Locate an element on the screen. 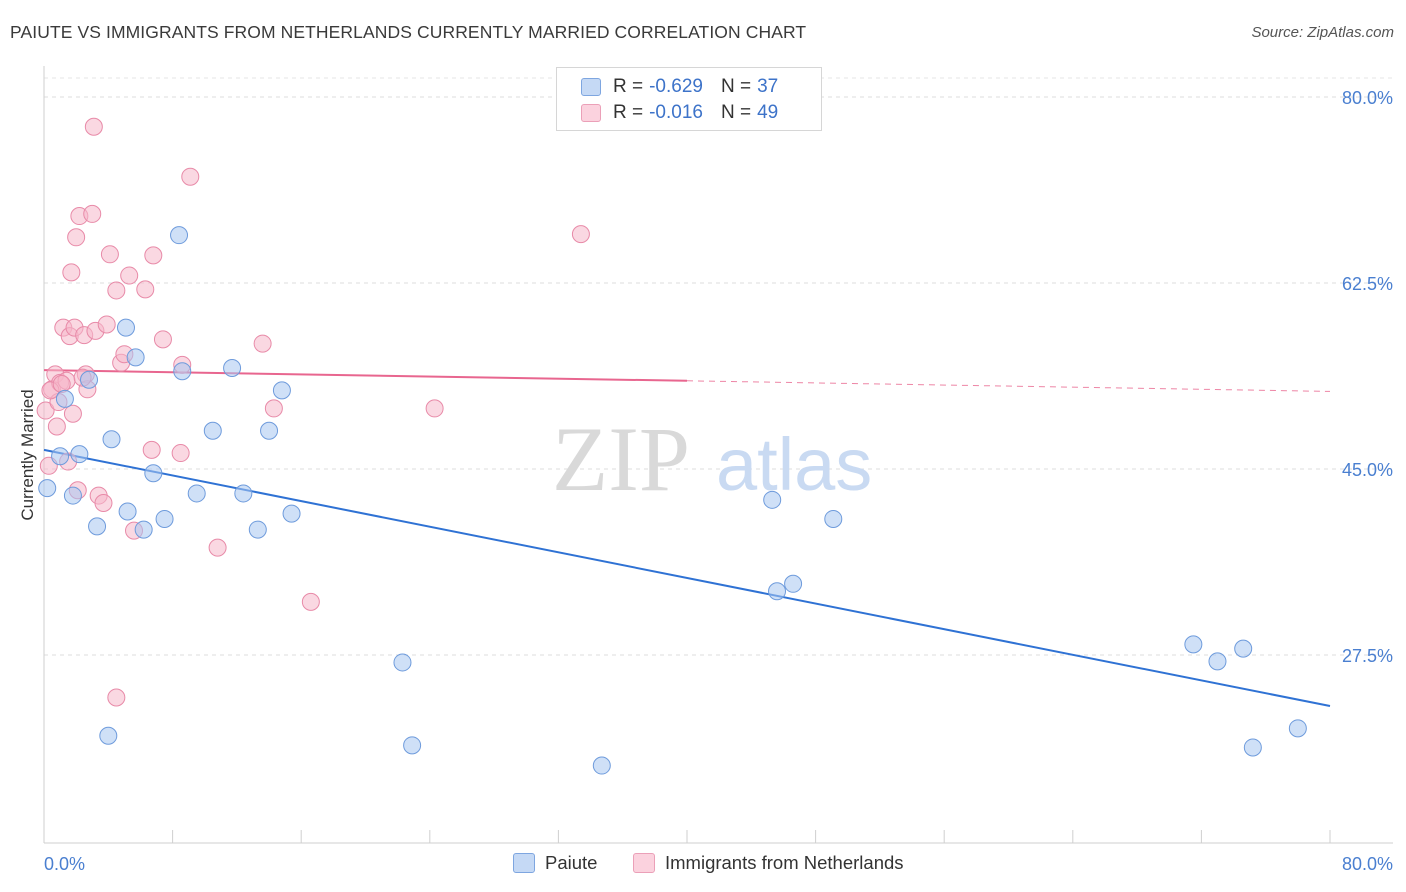 This screenshot has width=1406, height=892. y-tick-label: 62.5% is located at coordinates (1367, 284).